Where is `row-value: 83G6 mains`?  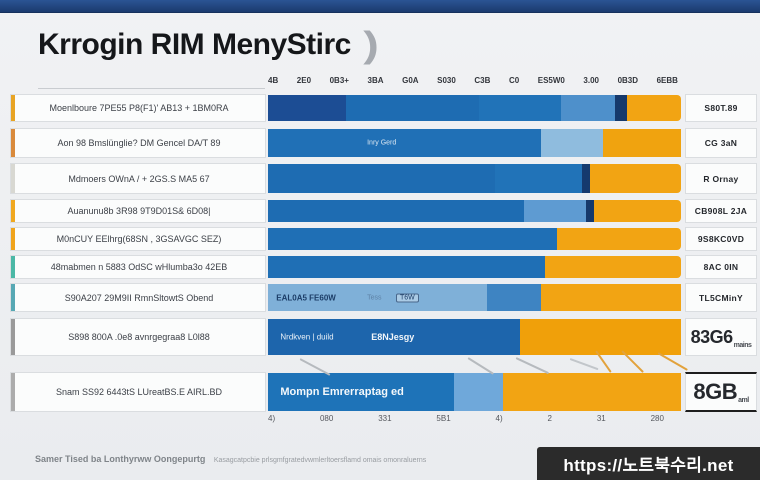
row-value: 83G6 mains is located at coordinates (721, 337).